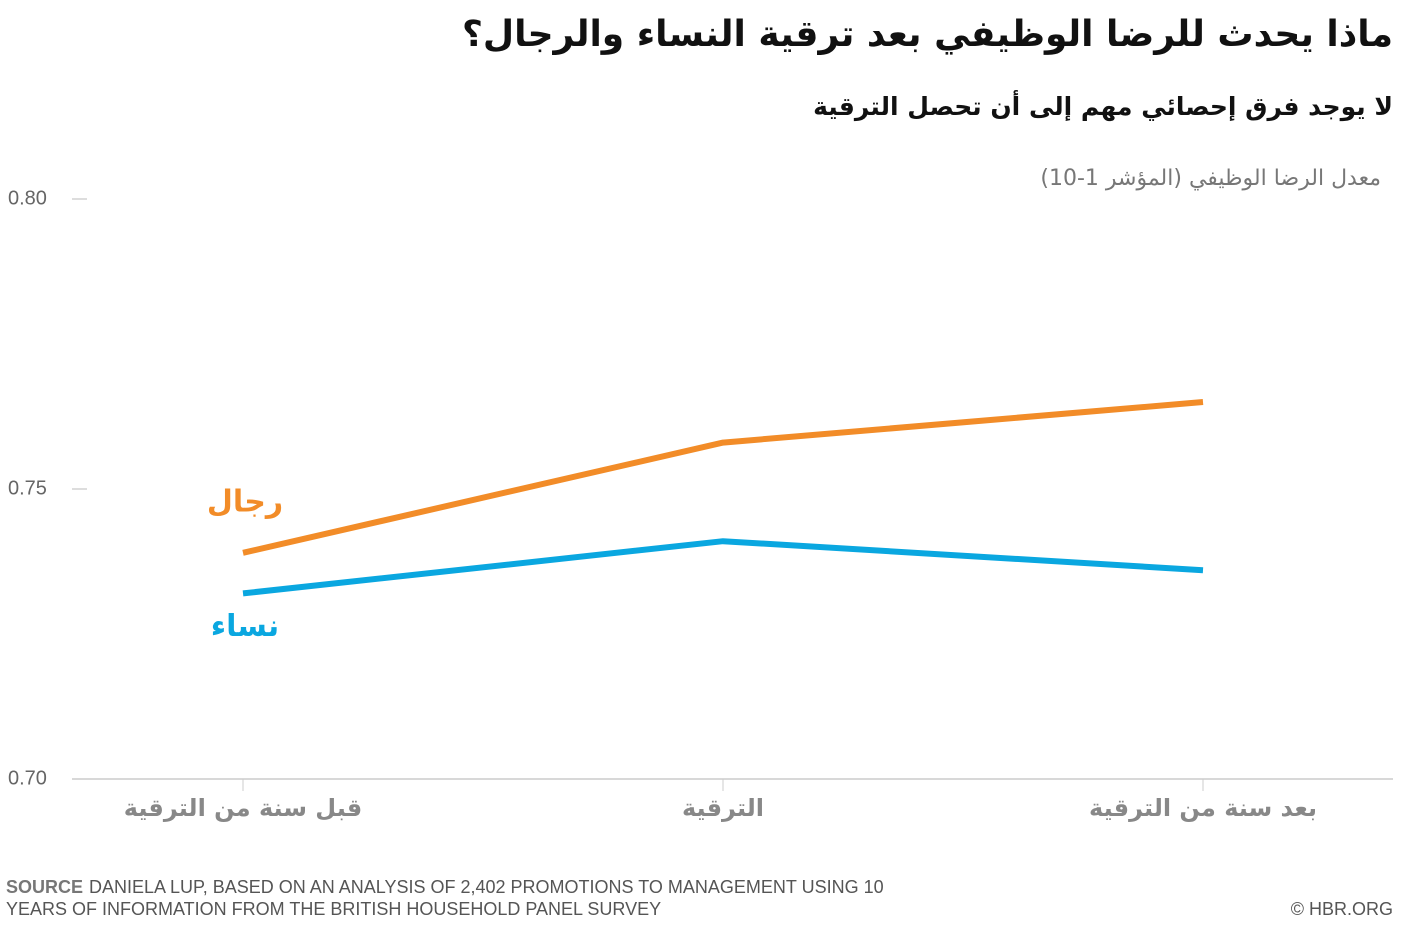 This screenshot has height=925, width=1401. What do you see at coordinates (45, 887) in the screenshot?
I see `source-label: SOURCE` at bounding box center [45, 887].